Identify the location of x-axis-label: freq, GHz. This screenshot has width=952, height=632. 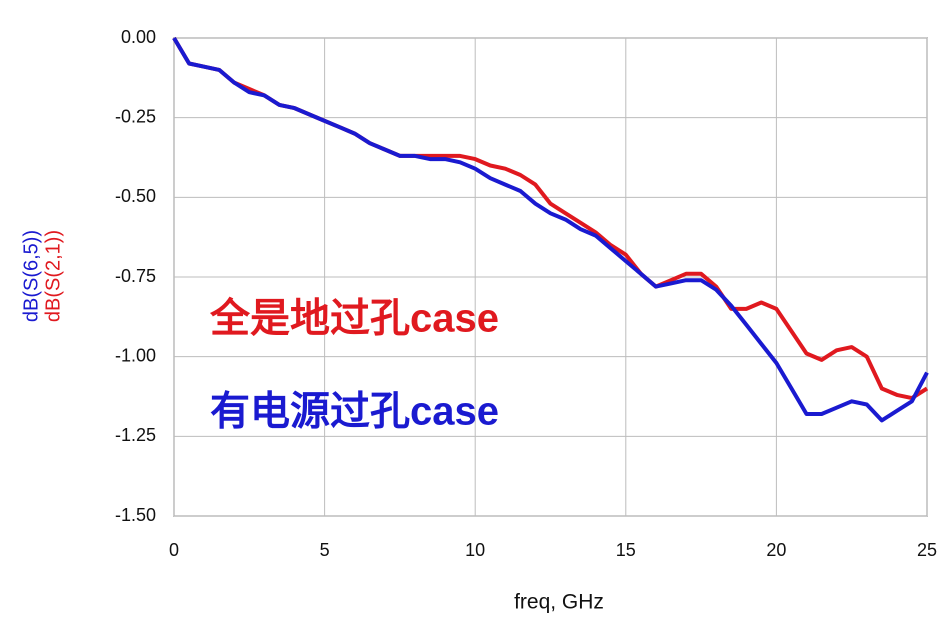
(559, 602).